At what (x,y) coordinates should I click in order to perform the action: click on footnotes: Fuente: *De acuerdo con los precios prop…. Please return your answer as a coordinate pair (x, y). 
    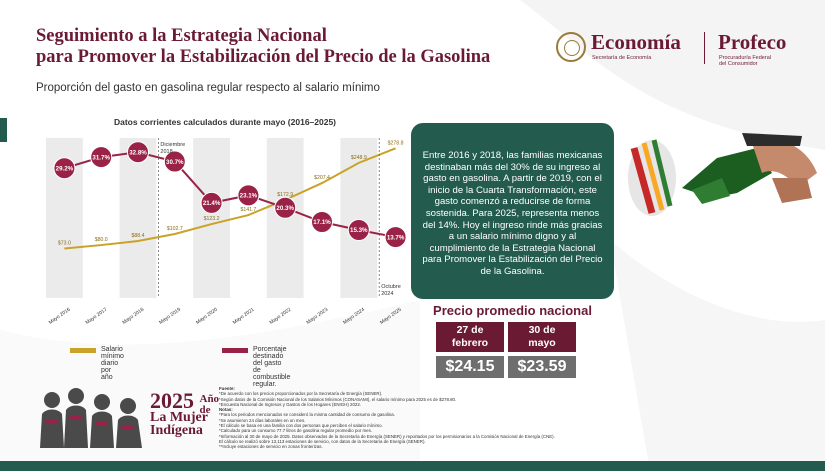
    Looking at the image, I should click on (429, 418).